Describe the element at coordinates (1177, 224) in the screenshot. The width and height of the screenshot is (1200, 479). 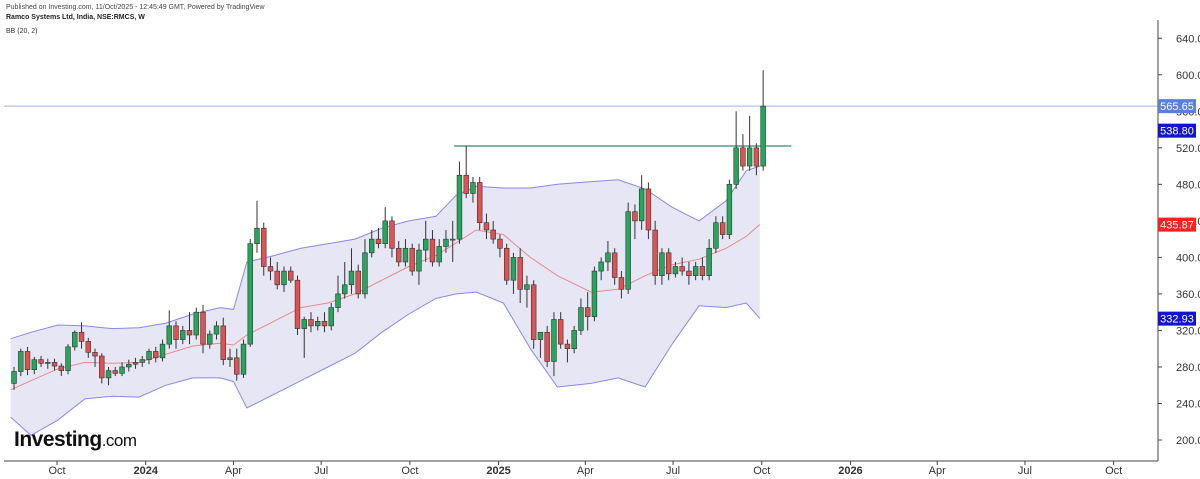
I see `price-badge: 435.87` at that location.